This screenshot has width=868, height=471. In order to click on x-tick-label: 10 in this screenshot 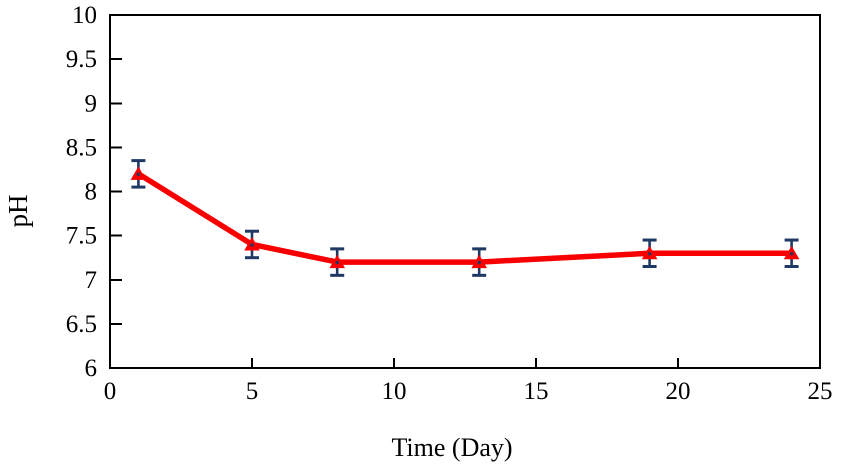, I will do `click(394, 391)`.